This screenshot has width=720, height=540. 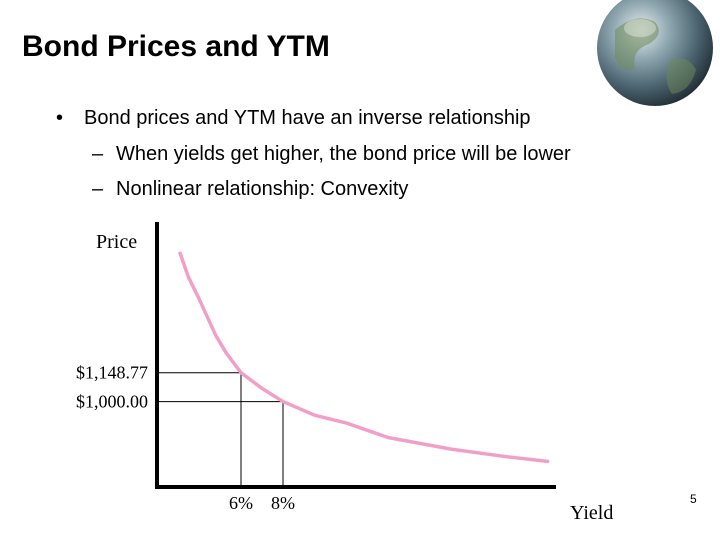 I want to click on y-tick-label: $1,148.77, so click(x=112, y=373).